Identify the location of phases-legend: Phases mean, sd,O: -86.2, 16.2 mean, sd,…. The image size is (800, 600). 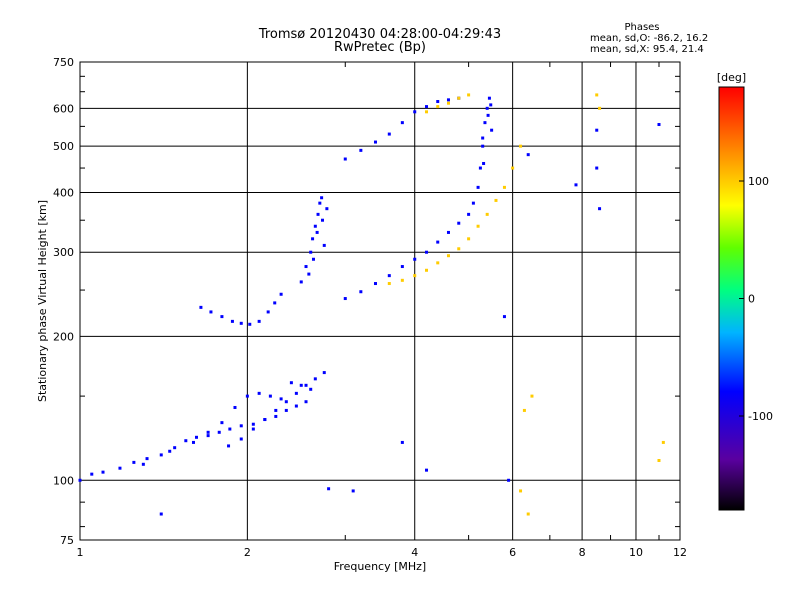
(649, 38).